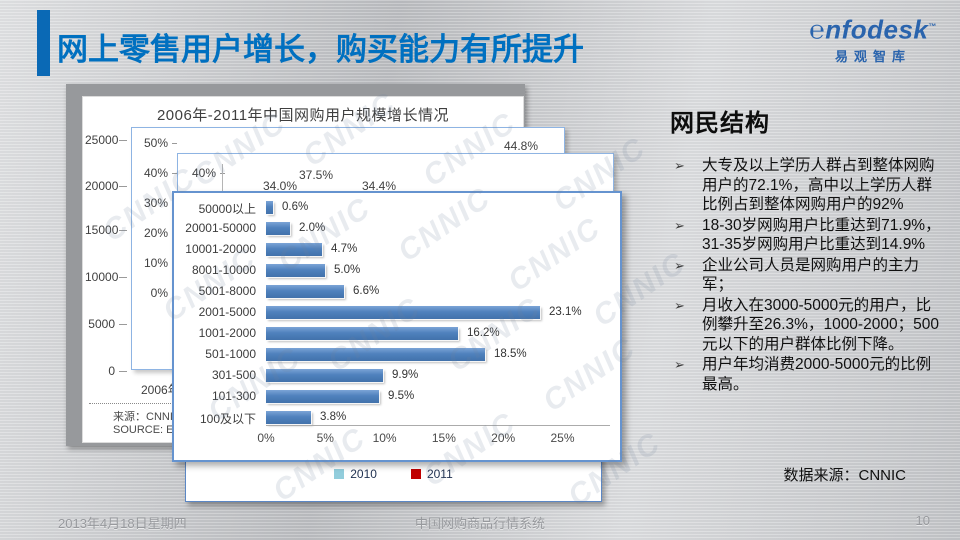 This screenshot has width=960, height=540. Describe the element at coordinates (932, 26) in the screenshot. I see `trademark-symbol: ™` at that location.